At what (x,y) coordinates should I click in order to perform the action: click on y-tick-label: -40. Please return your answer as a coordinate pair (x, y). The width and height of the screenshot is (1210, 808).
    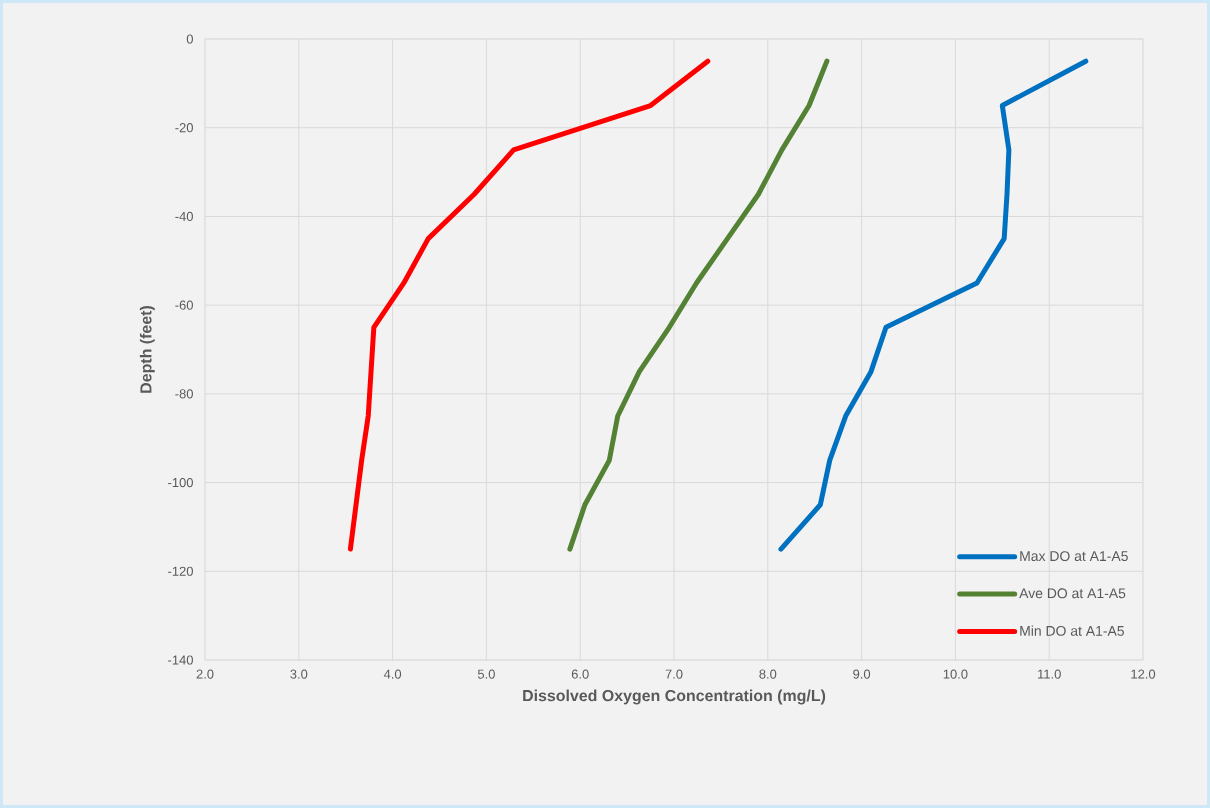
    Looking at the image, I should click on (184, 216).